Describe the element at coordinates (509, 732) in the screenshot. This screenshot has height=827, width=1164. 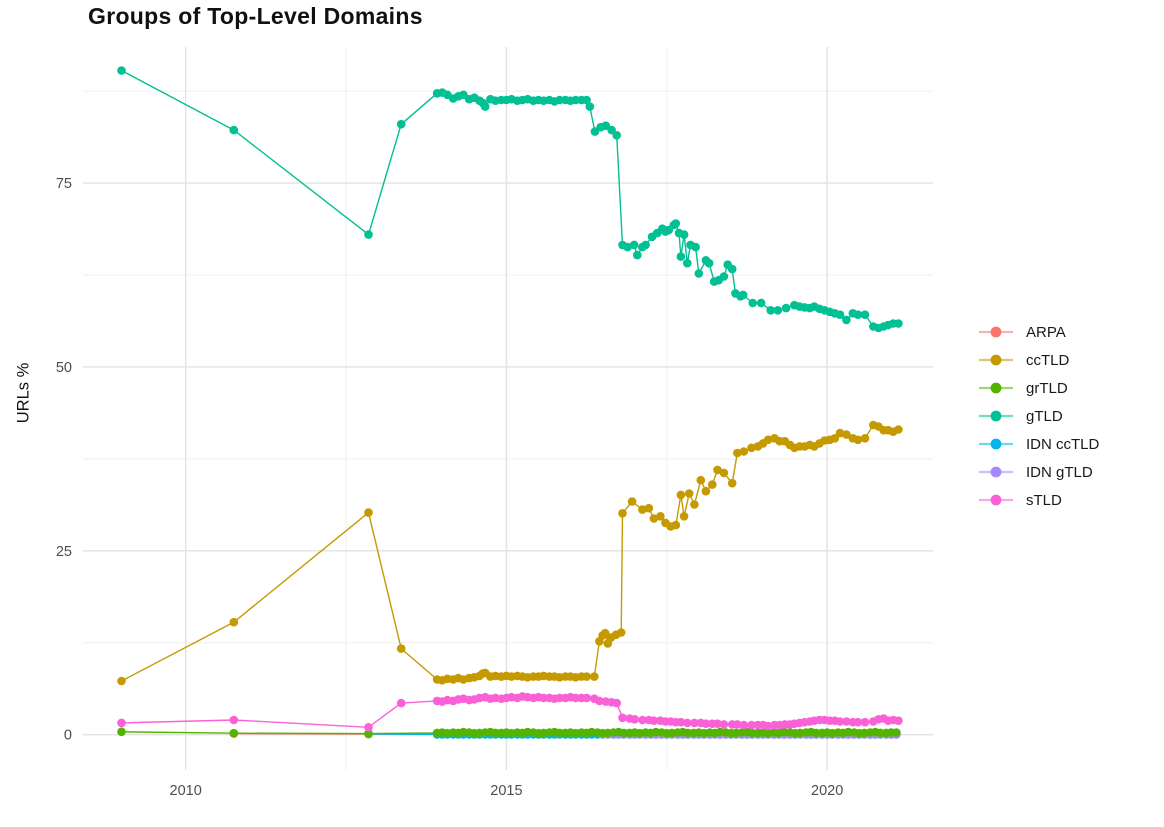
I see `series-grtld` at that location.